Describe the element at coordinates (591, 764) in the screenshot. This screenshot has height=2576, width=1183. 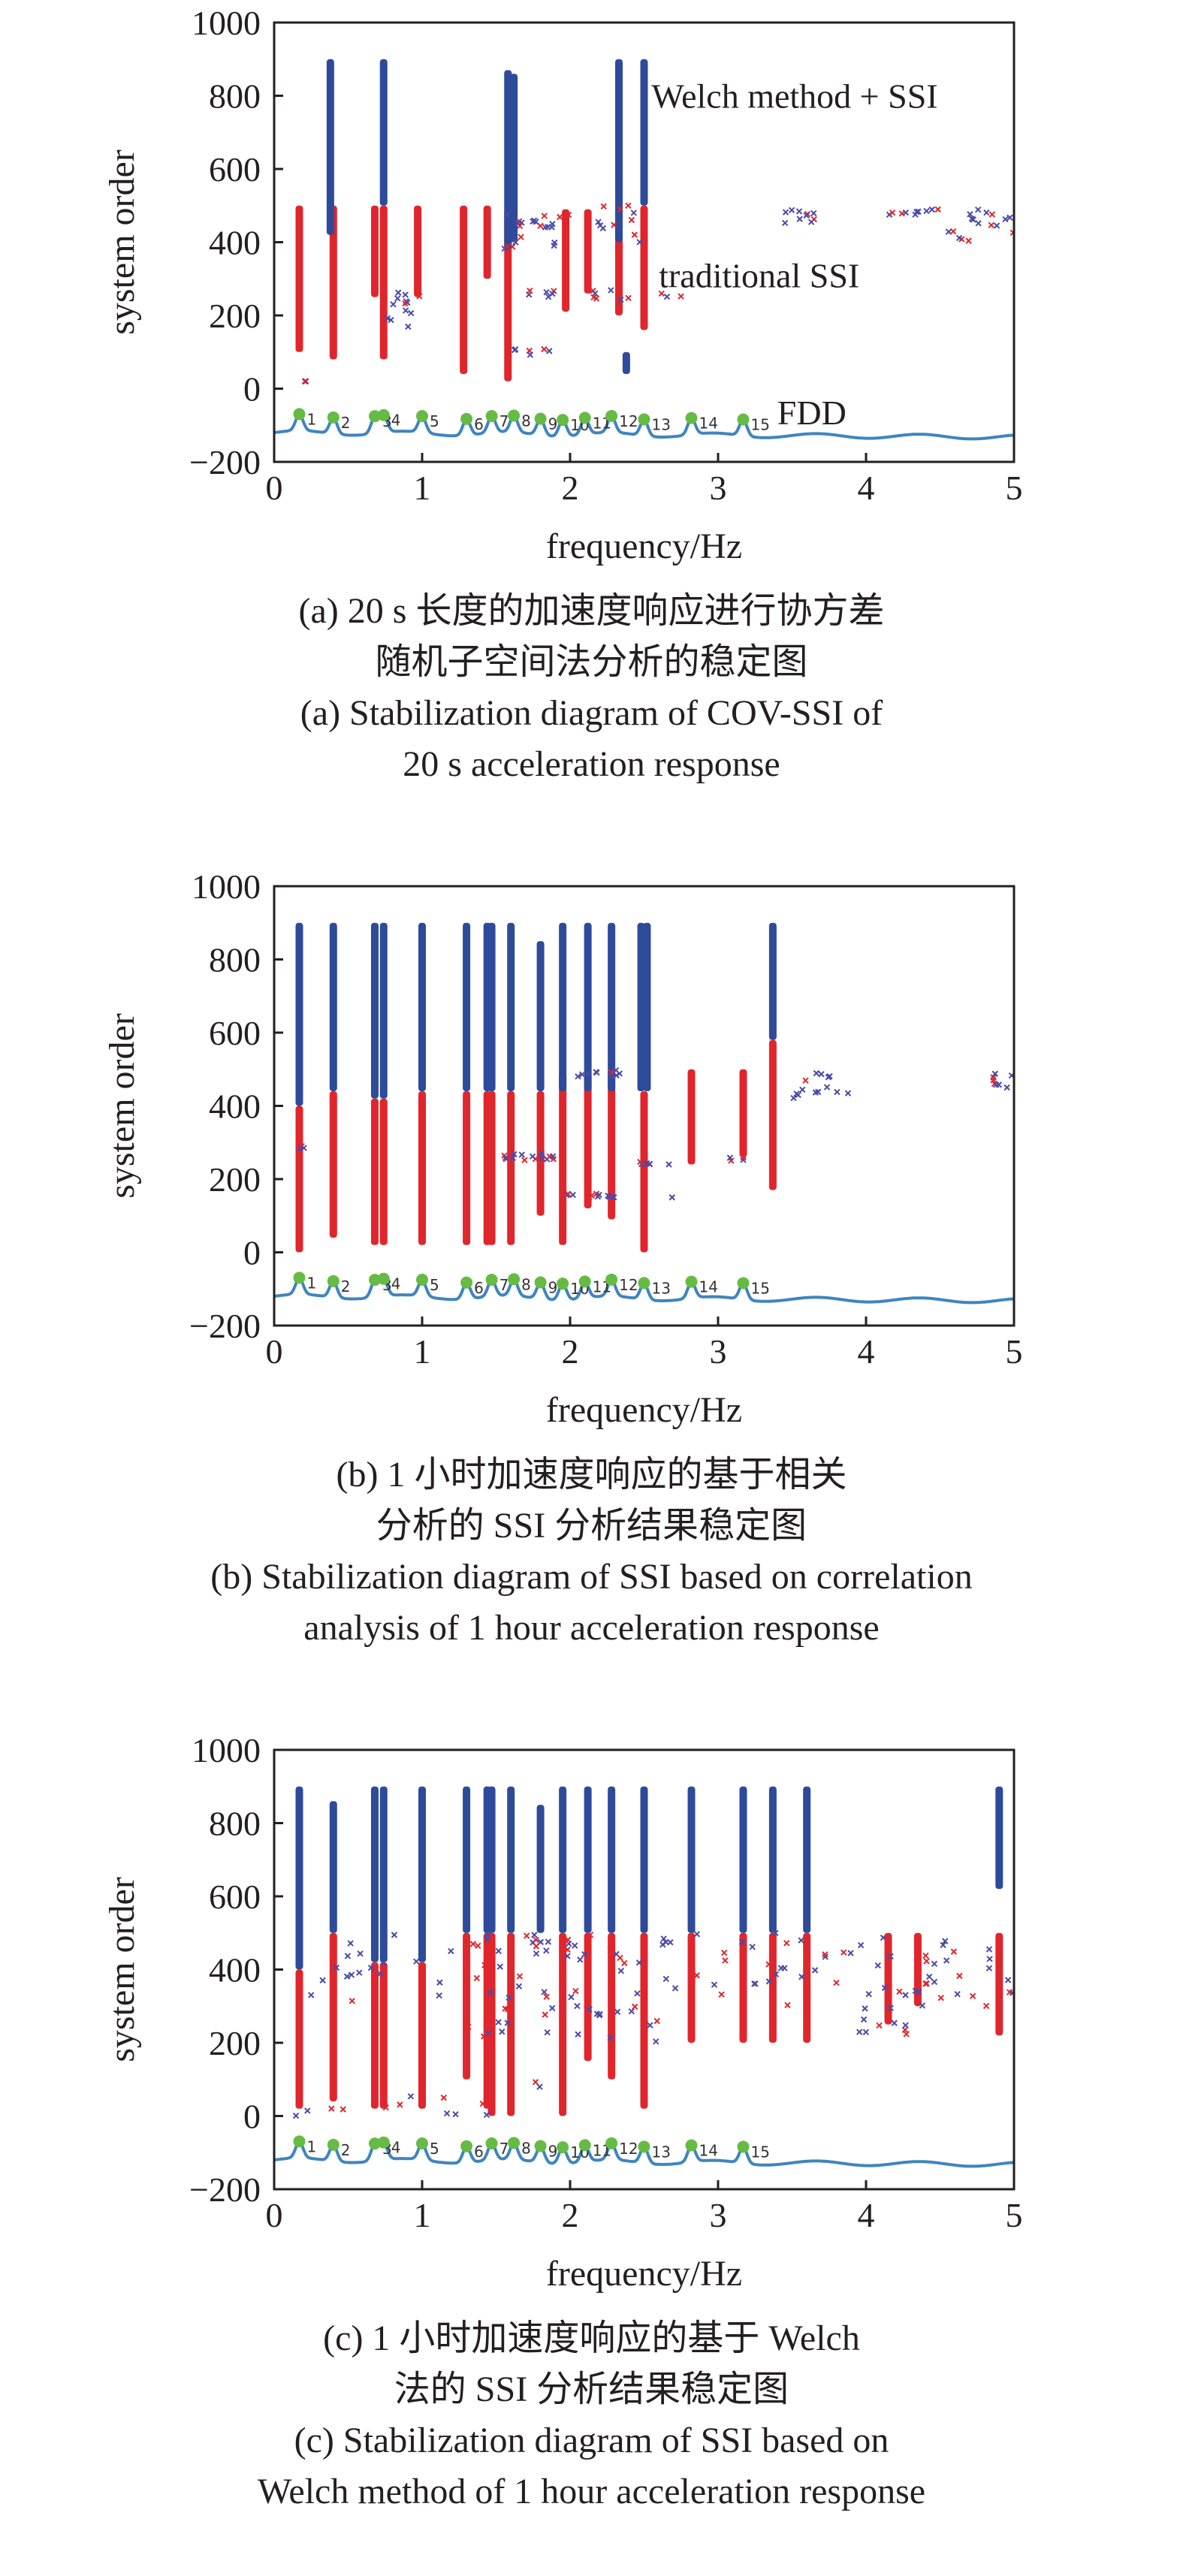
I see `caption-a-line-4: 20 s acceleration response` at that location.